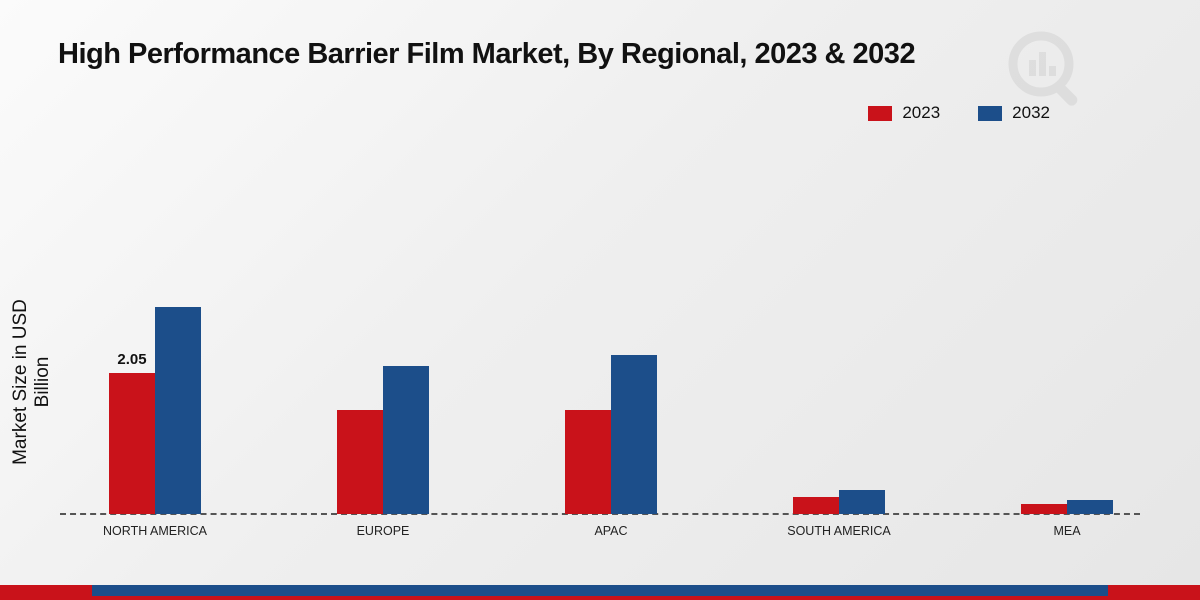 This screenshot has height=600, width=1200. I want to click on bar-value-label-north-america: 2.05, so click(132, 359).